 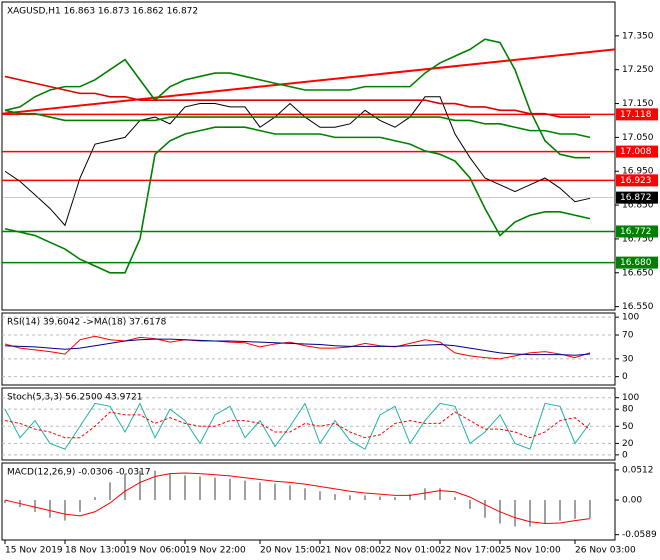 What do you see at coordinates (638, 470) in the screenshot?
I see `y-tick-label: 0.0512` at bounding box center [638, 470].